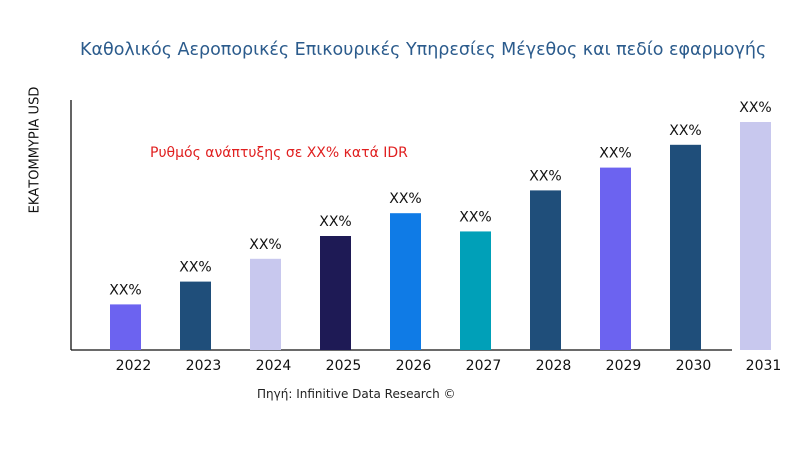 This screenshot has height=450, width=800. I want to click on bar-2022, so click(125, 327).